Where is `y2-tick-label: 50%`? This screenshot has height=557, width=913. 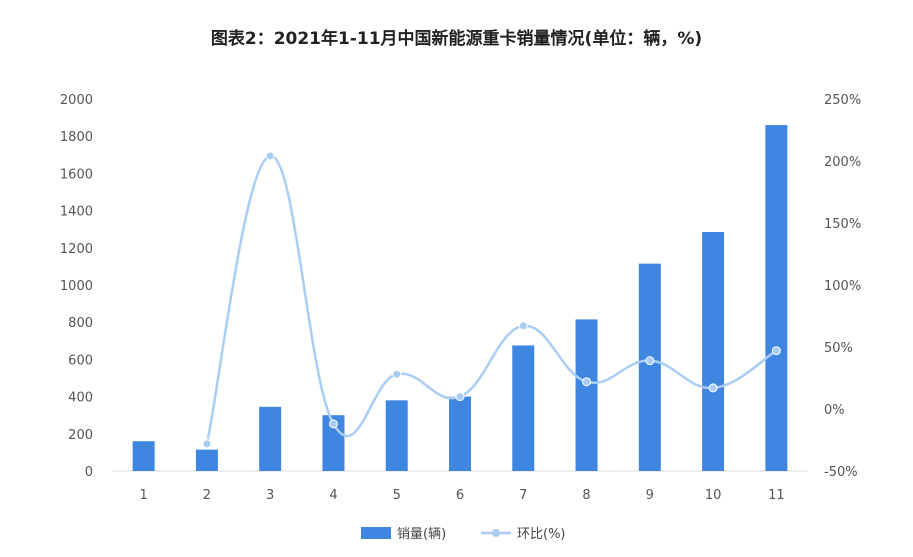
y2-tick-label: 50% is located at coordinates (838, 348).